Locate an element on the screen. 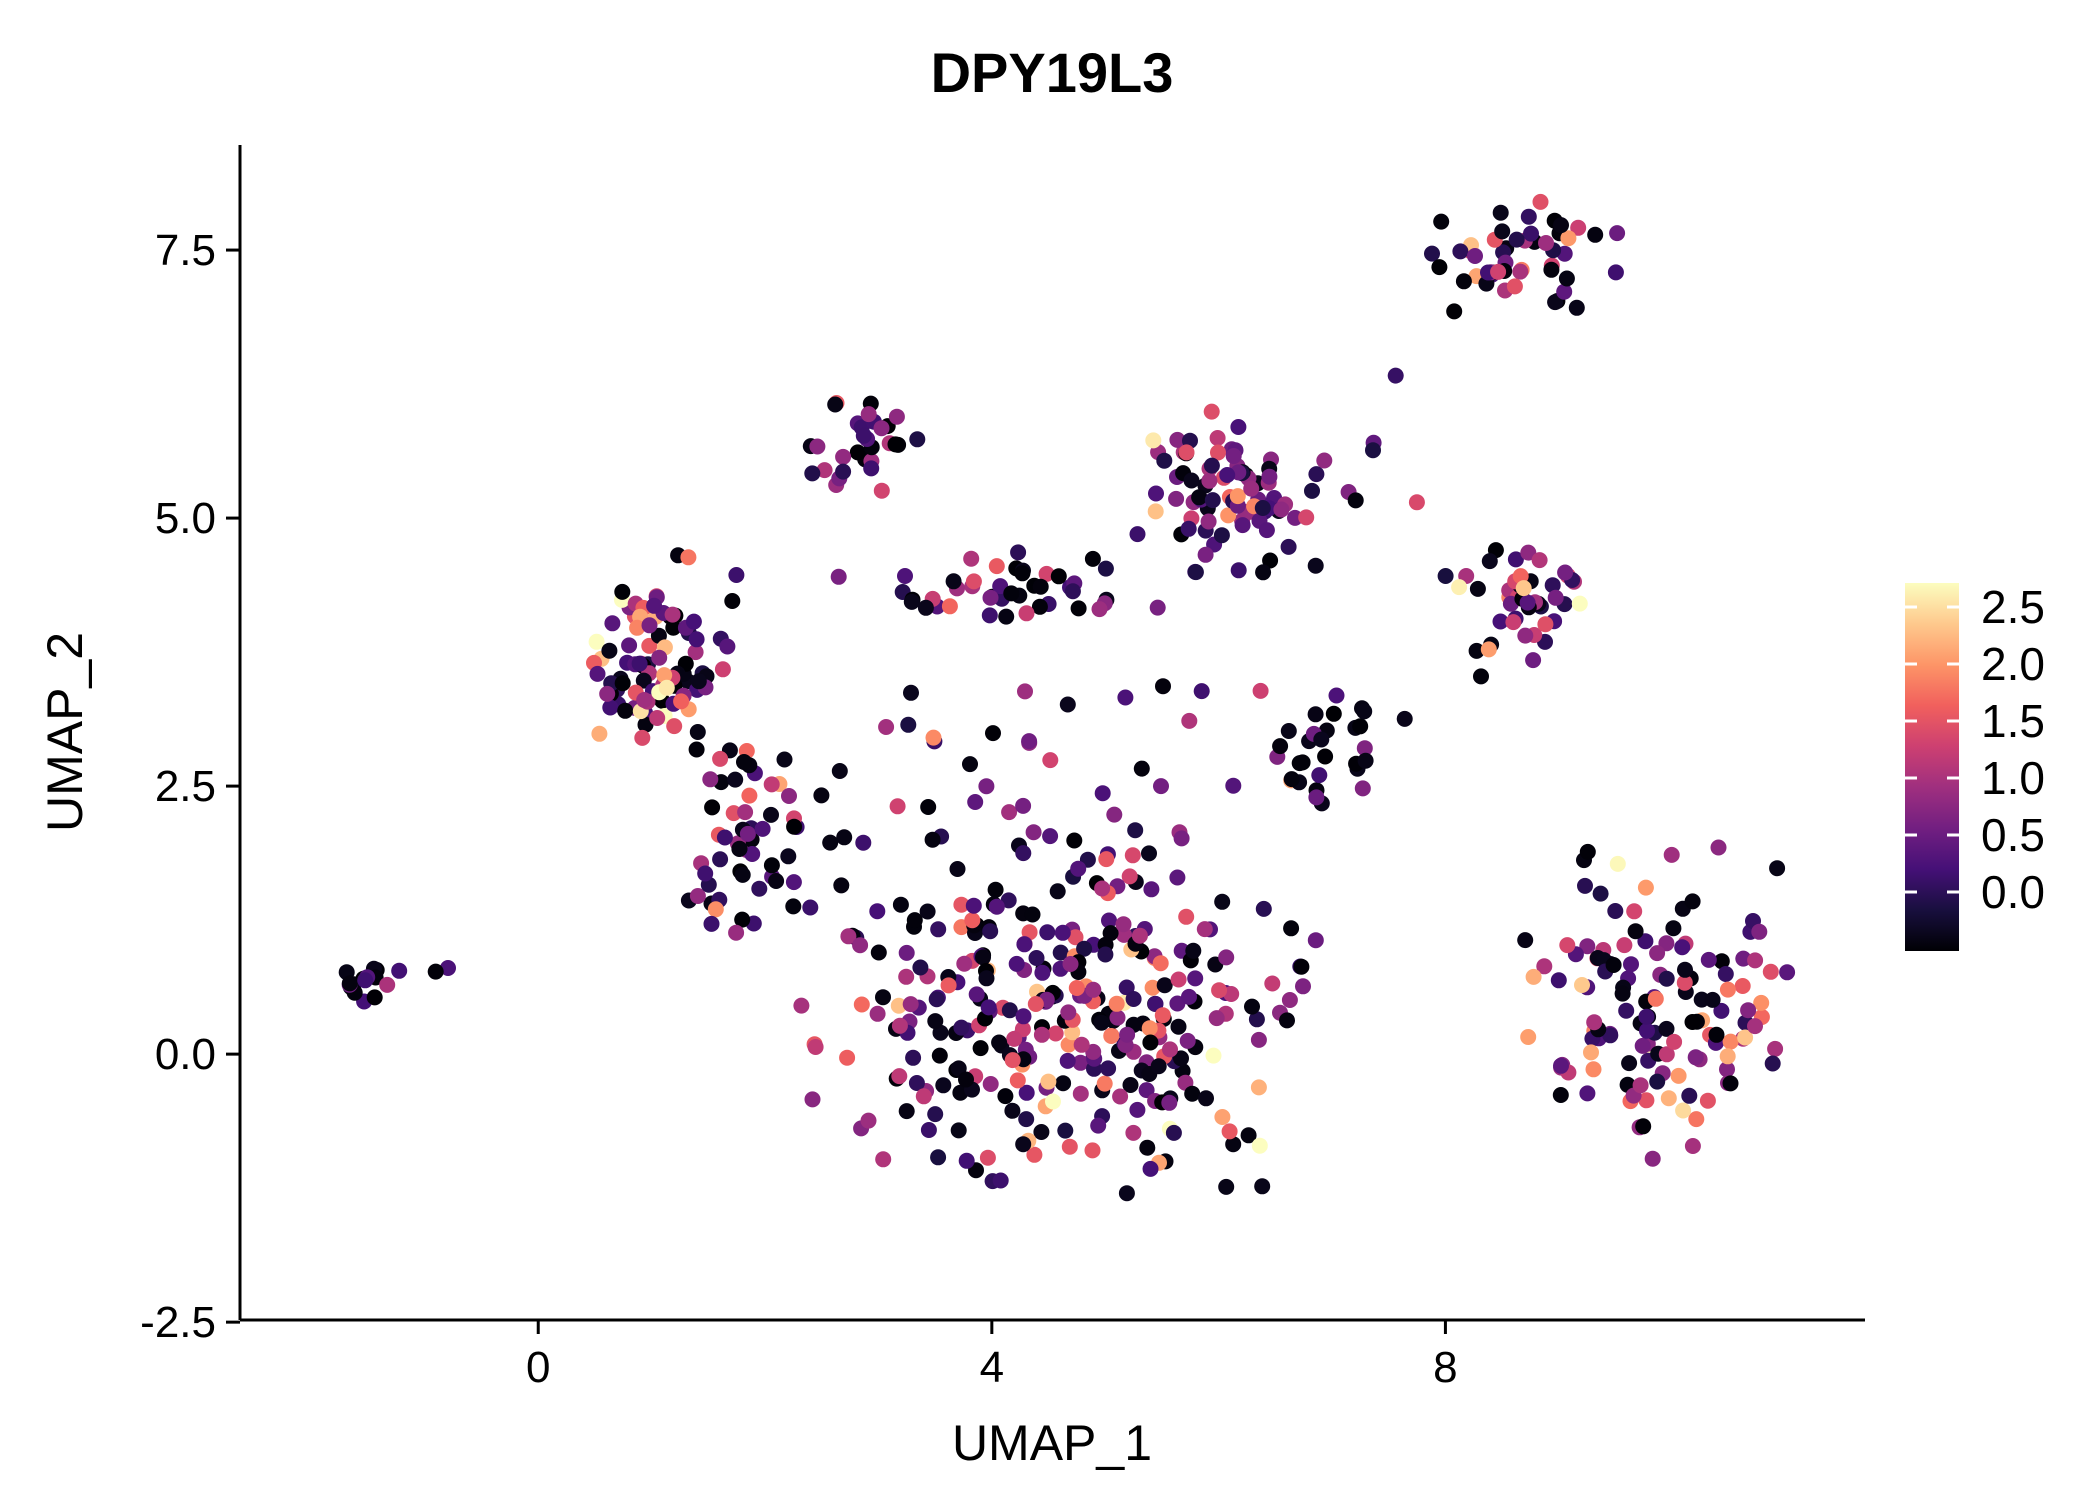  x-tick-label: 0 is located at coordinates (538, 1367).